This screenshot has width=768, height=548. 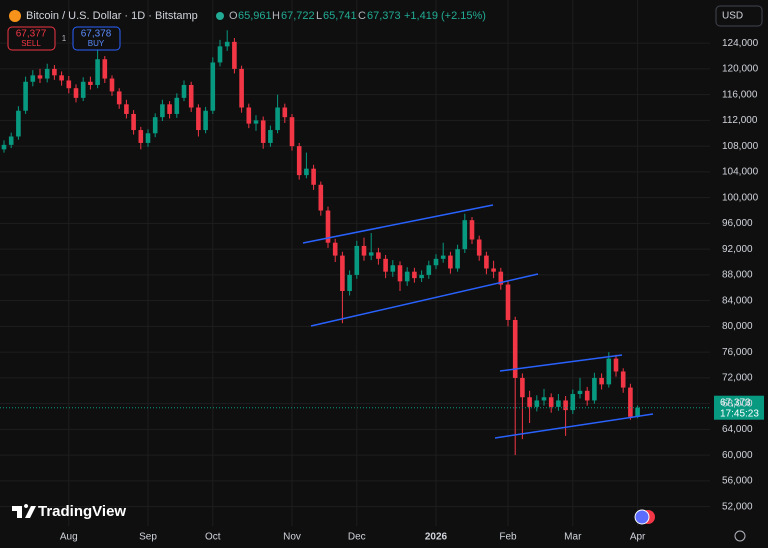 I want to click on currency-button, so click(x=739, y=16).